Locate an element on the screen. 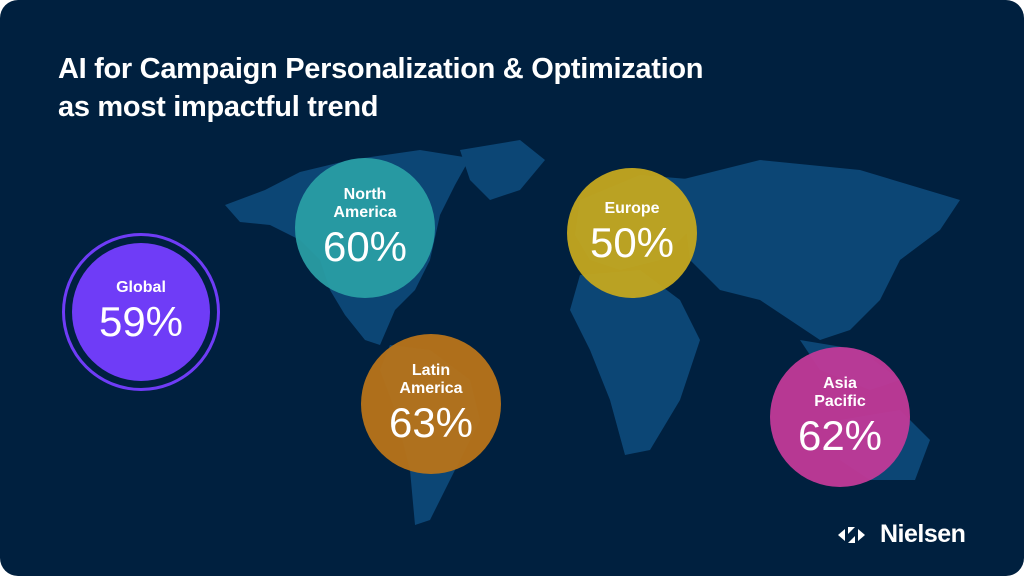  bubble-label: North is located at coordinates (365, 194).